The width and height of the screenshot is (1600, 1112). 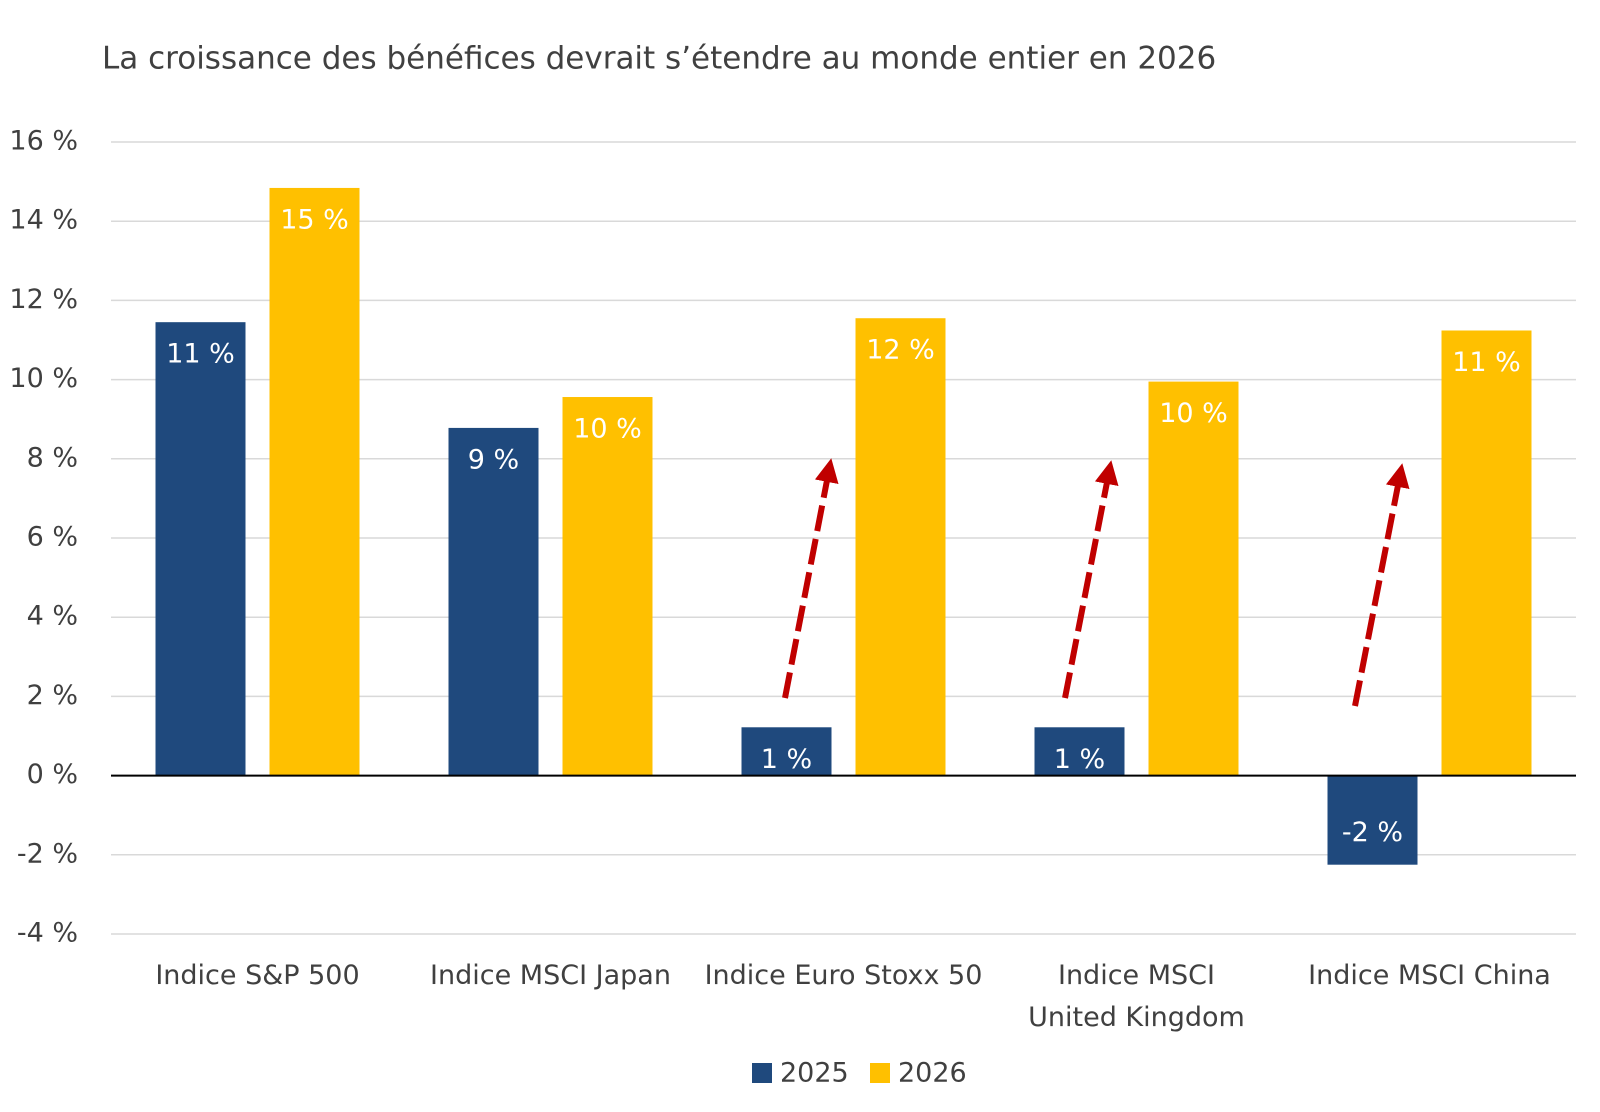 I want to click on y-tick-label: -4 %, so click(x=47, y=933).